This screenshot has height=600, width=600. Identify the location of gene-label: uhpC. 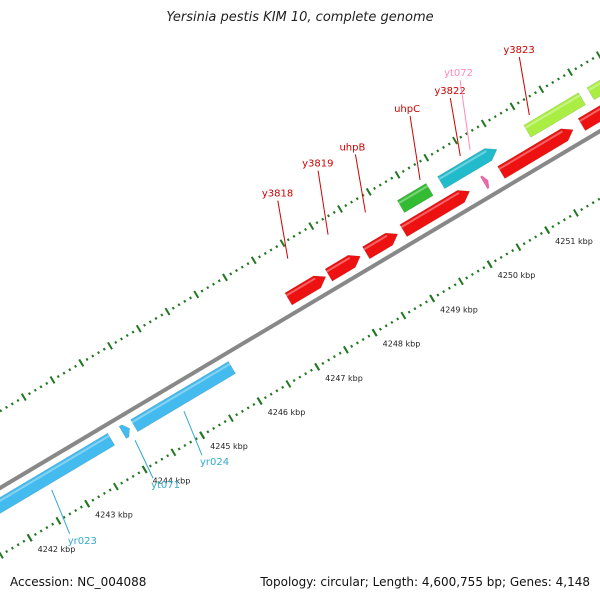
(407, 109).